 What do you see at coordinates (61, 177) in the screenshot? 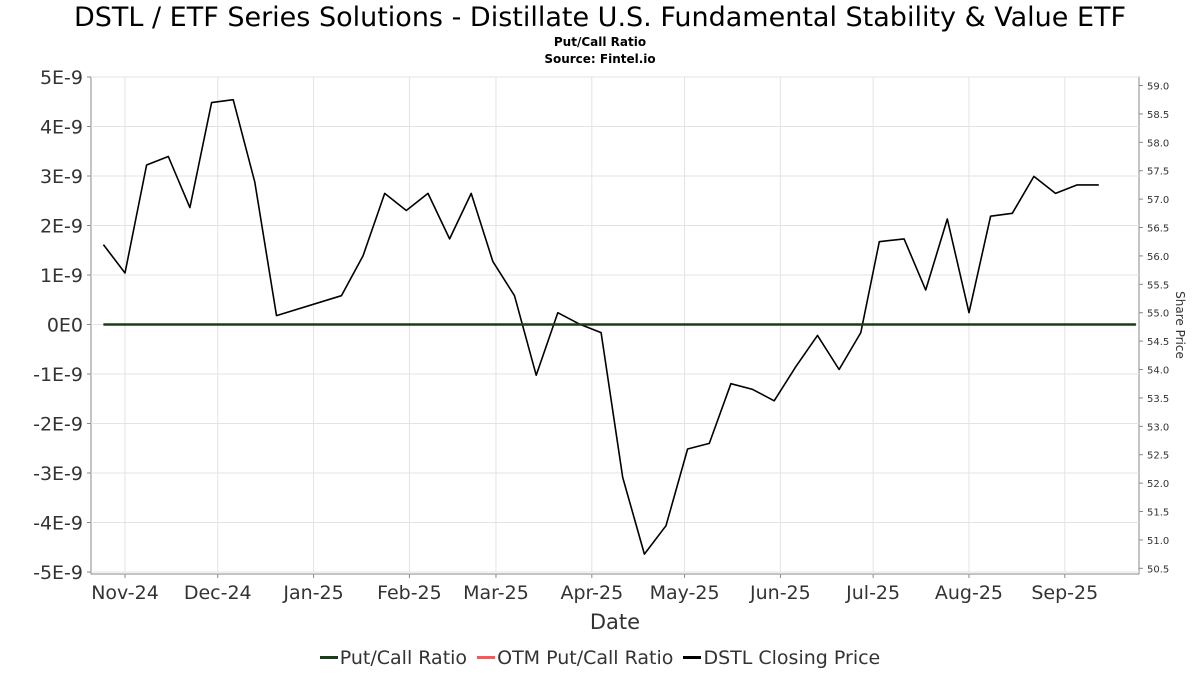
I see `left-tick-label: 3E-9` at bounding box center [61, 177].